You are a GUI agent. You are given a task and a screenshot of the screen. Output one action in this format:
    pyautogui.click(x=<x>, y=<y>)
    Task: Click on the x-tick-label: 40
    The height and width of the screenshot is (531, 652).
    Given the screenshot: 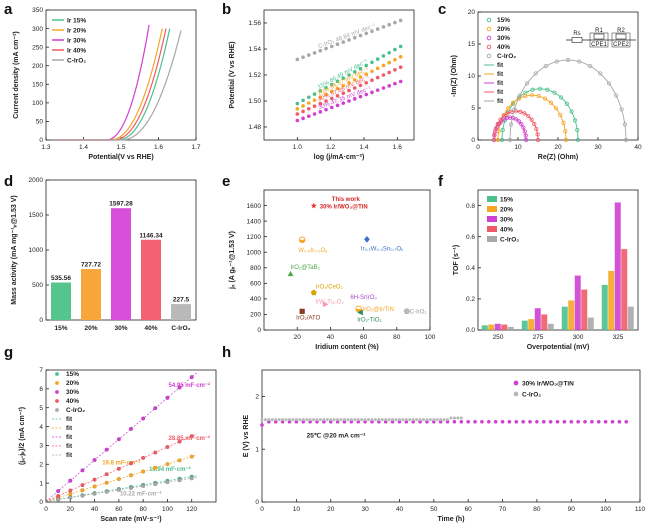 What is the action you would take?
    pyautogui.click(x=400, y=509)
    